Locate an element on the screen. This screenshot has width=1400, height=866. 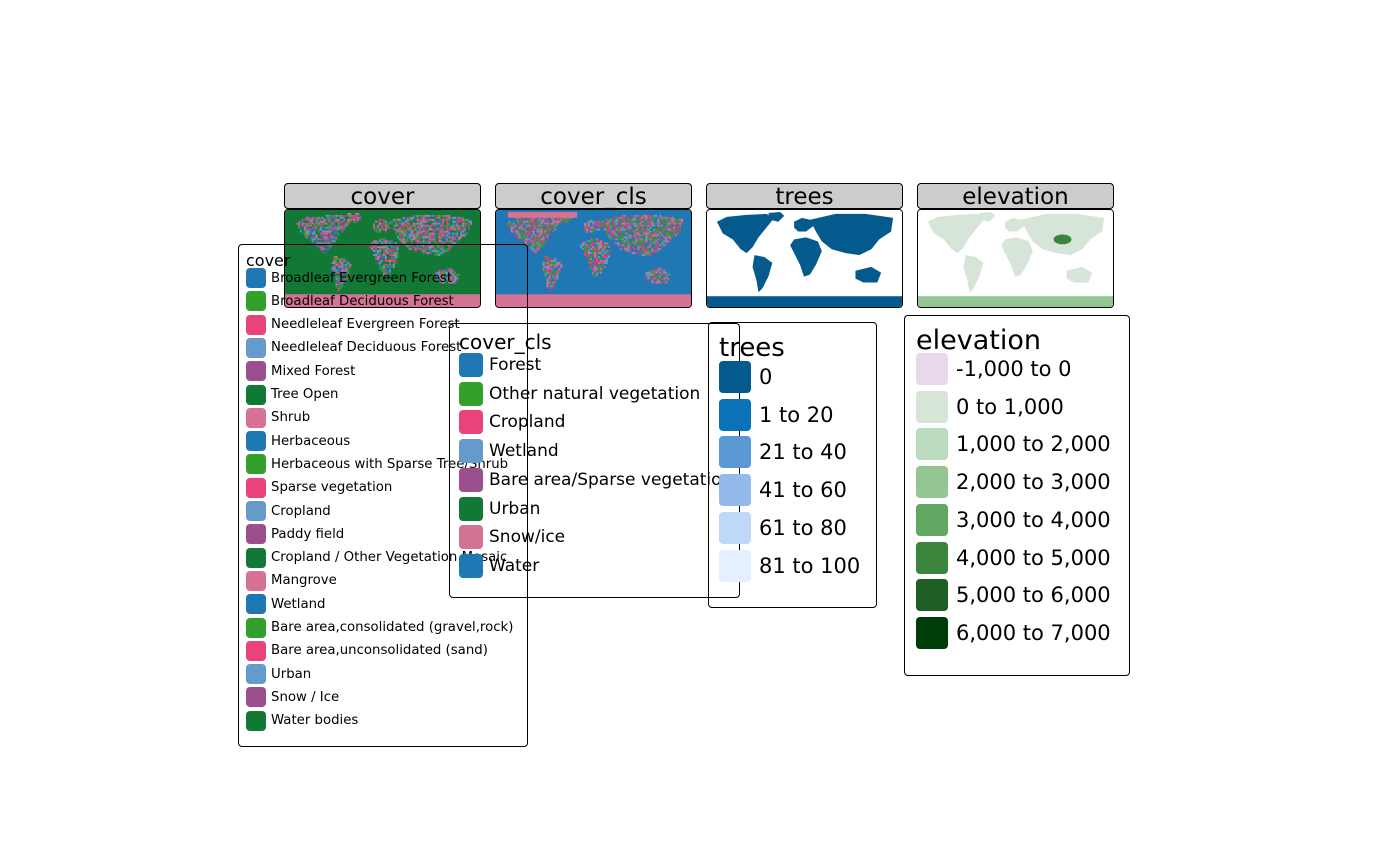
legend-label: 21 to 40 is located at coordinates (803, 452).